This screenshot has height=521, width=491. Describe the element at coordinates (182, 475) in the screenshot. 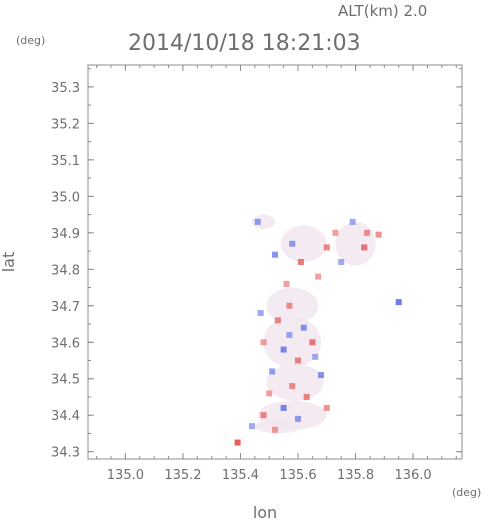

I see `x-tick-label: 135.2` at that location.